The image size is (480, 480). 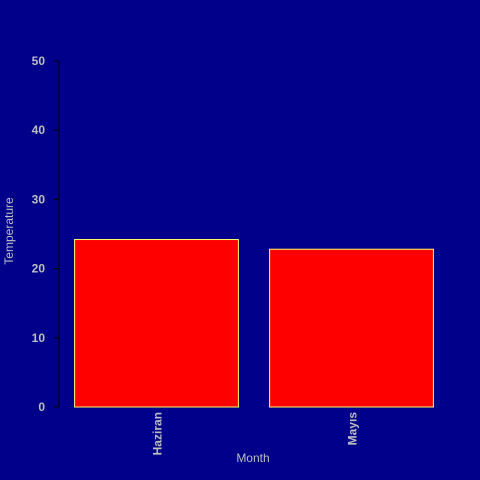 I want to click on x-tick-label: Haziran, so click(x=158, y=433).